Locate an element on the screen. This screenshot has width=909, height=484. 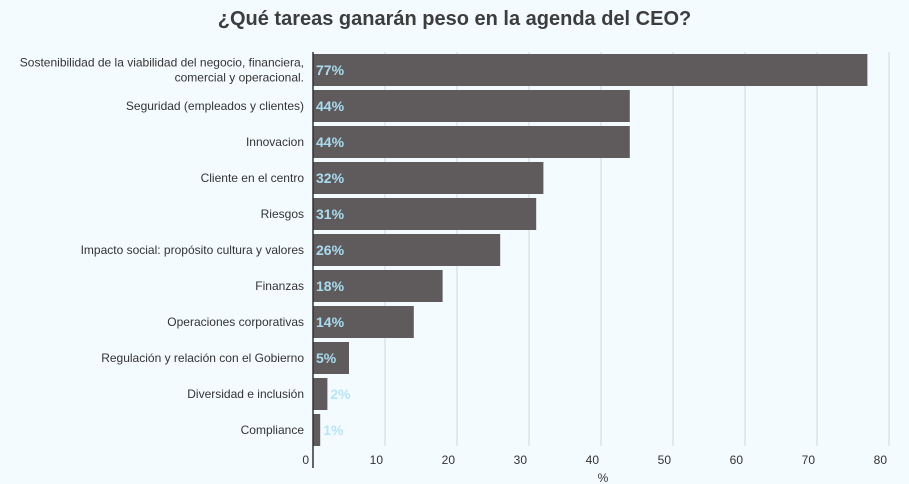
category-label: Regulación y relación con el Gobierno is located at coordinates (202, 358).